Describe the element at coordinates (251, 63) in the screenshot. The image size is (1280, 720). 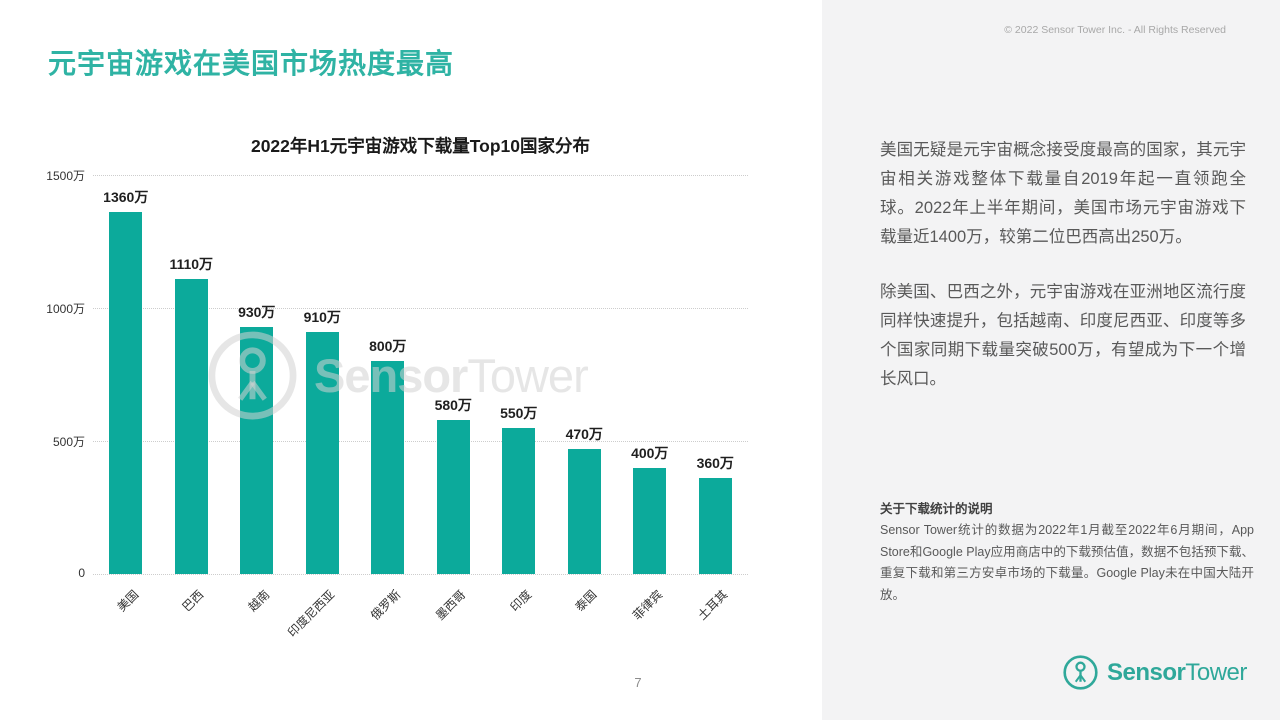
I see `page-title: 元宇宙游戏在美国市场热度最高` at that location.